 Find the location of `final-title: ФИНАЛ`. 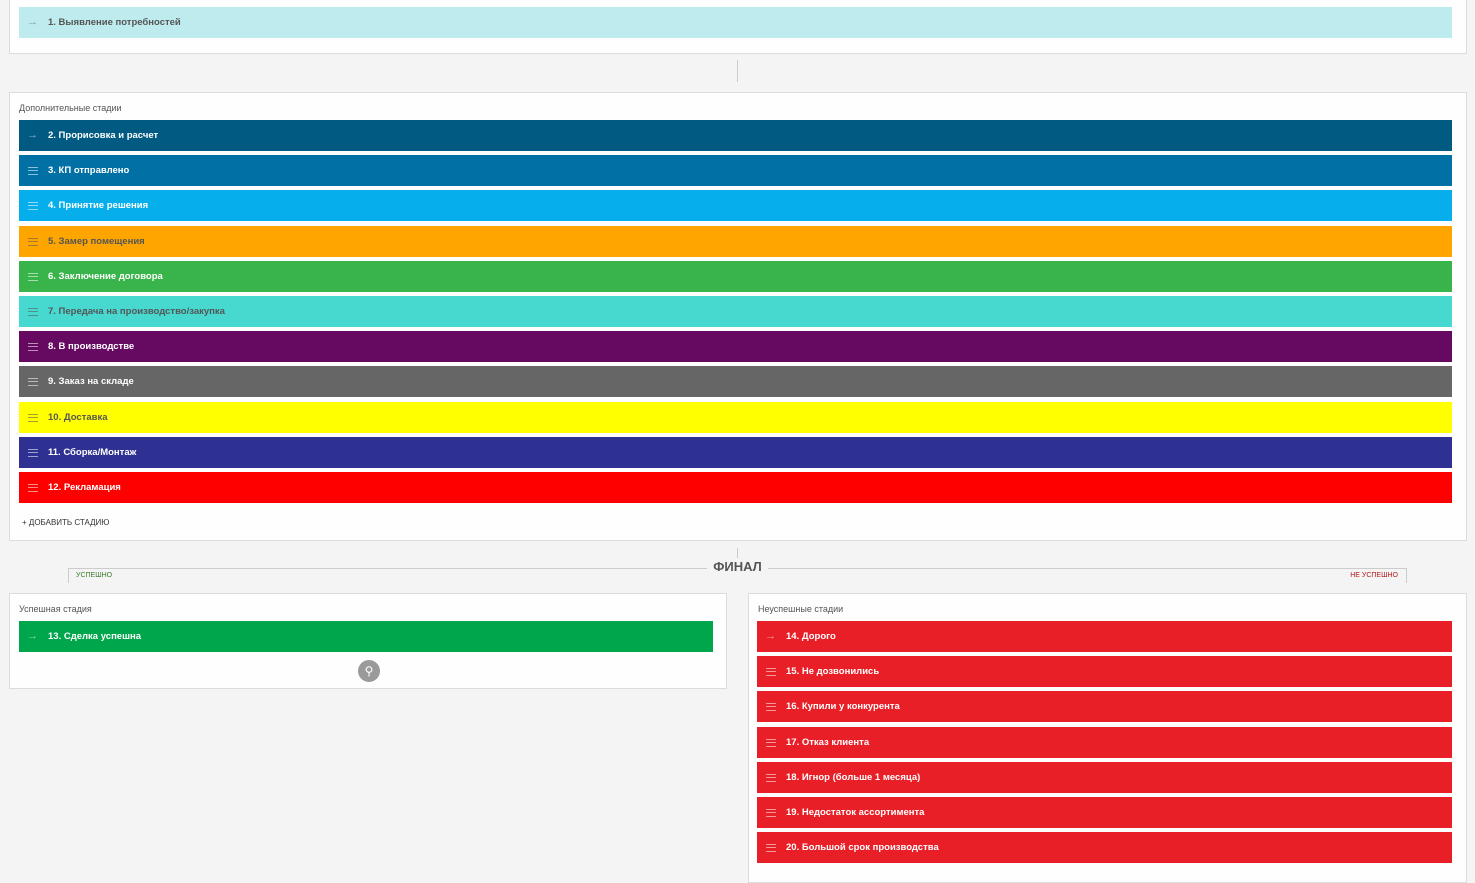

final-title: ФИНАЛ is located at coordinates (737, 566).